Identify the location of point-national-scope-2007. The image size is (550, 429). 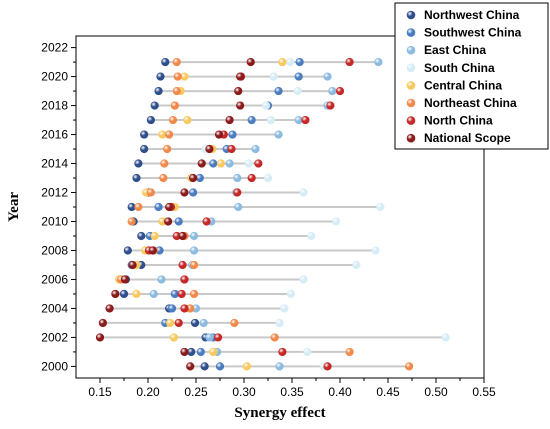
(132, 265).